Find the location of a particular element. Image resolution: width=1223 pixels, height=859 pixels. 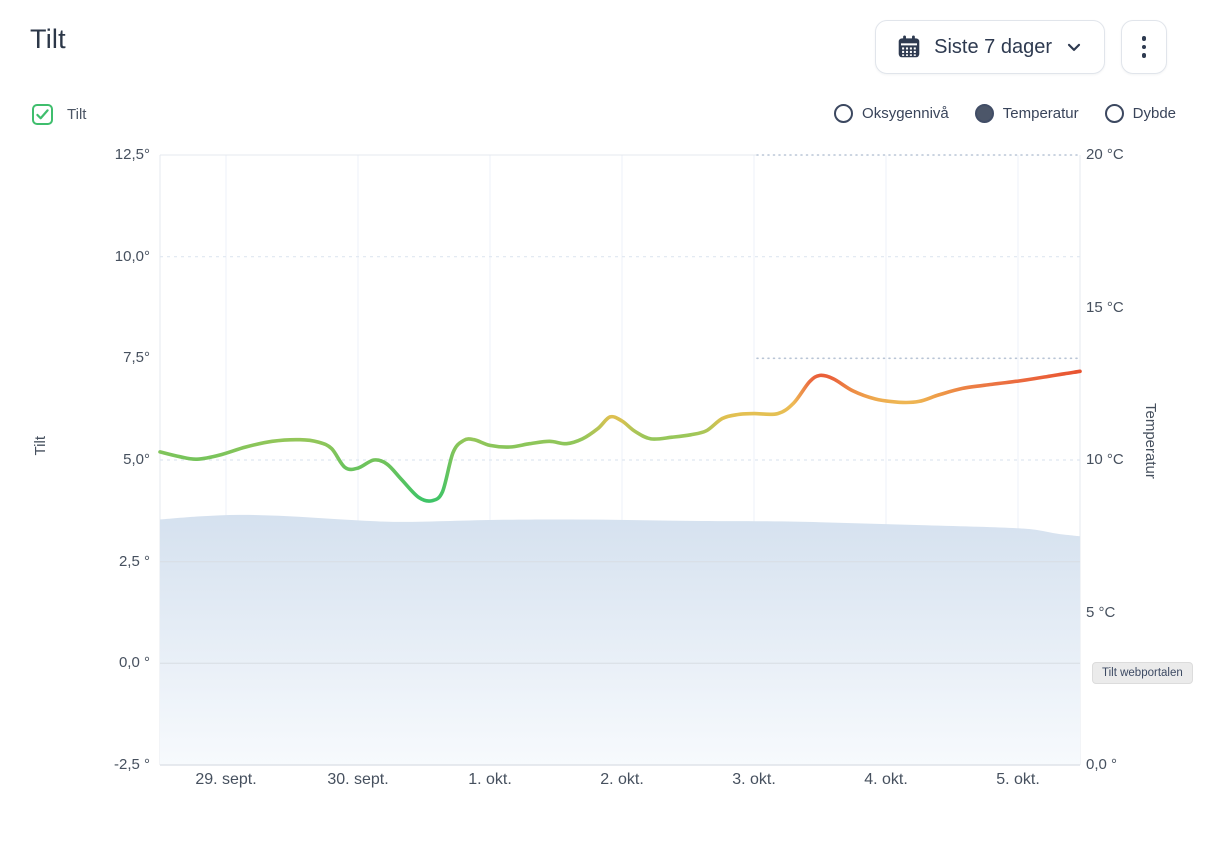

x-axis-tick: 4. okt. is located at coordinates (886, 779).